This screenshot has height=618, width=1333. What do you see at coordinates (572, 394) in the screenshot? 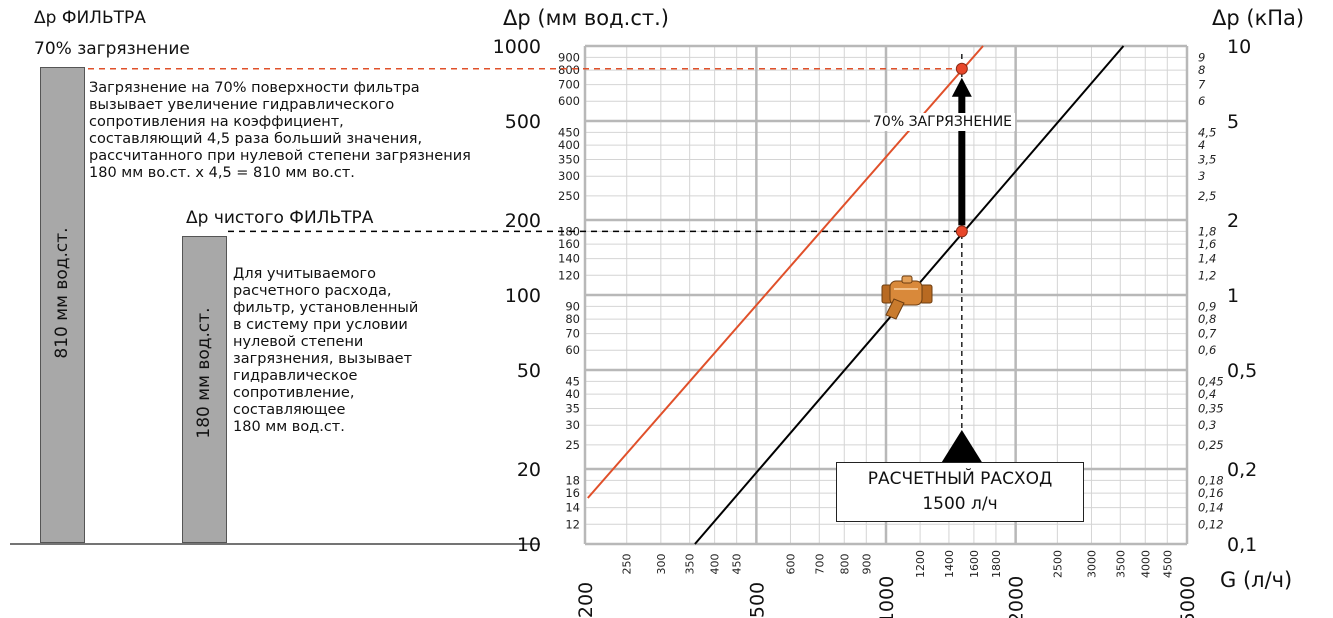
I see `y-minor-tick-label: 40` at bounding box center [572, 394].